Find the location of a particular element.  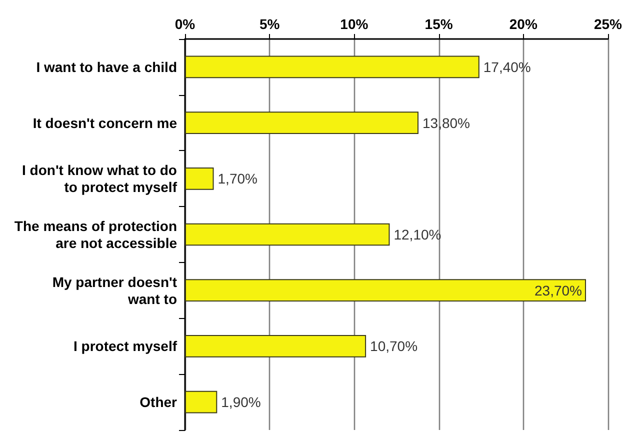

y-tick-label: I want to have a child is located at coordinates (106, 66).